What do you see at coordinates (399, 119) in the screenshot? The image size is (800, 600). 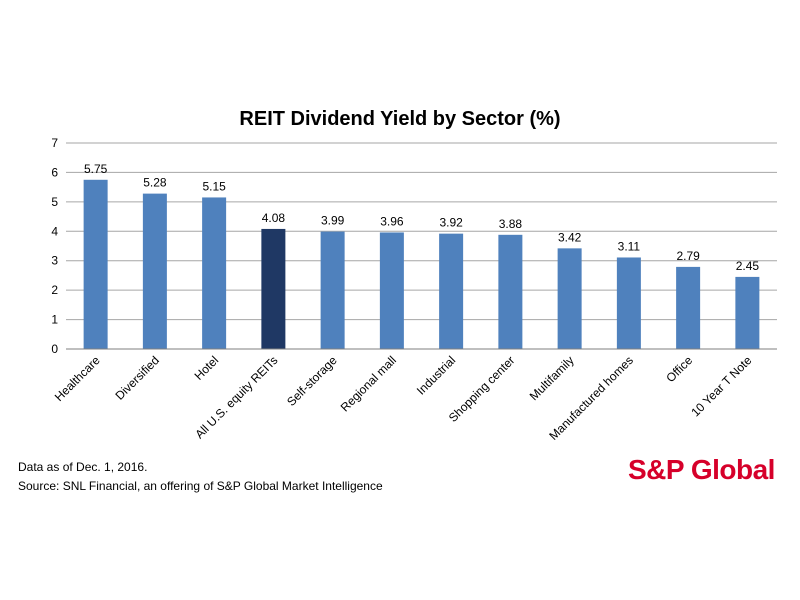 I see `chart-title: REIT Dividend Yield by Sector (%)` at bounding box center [399, 119].